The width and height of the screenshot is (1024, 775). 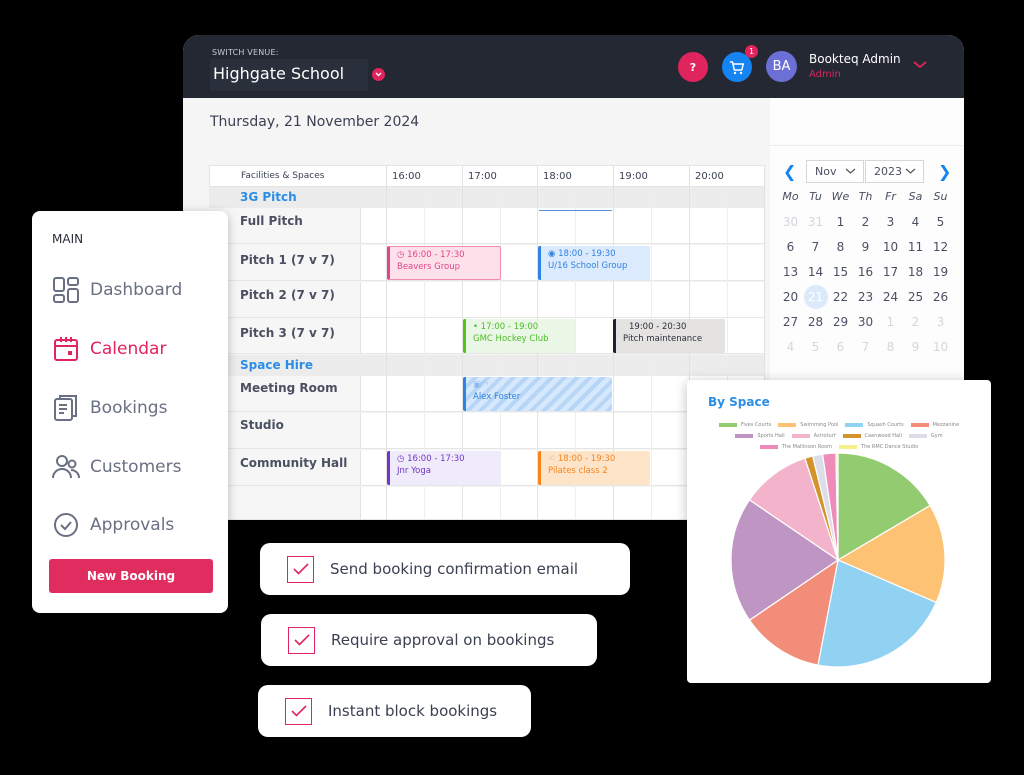 What do you see at coordinates (795, 447) in the screenshot?
I see `legend-item: The Mallinson Room` at bounding box center [795, 447].